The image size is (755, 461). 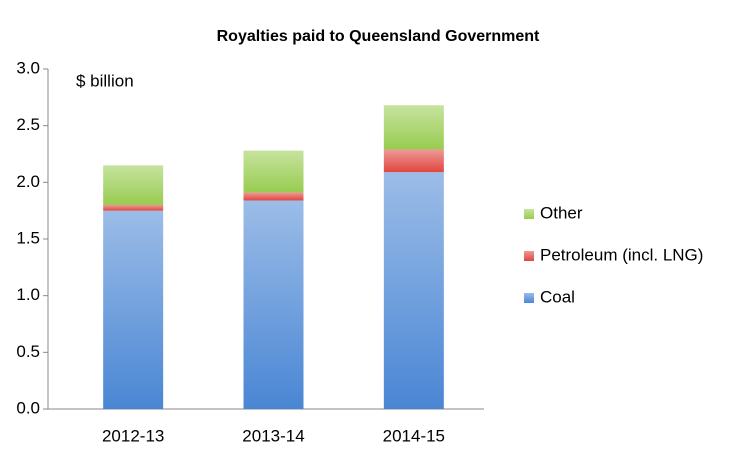 What do you see at coordinates (133, 435) in the screenshot?
I see `x-tick-label: 2012-13` at bounding box center [133, 435].